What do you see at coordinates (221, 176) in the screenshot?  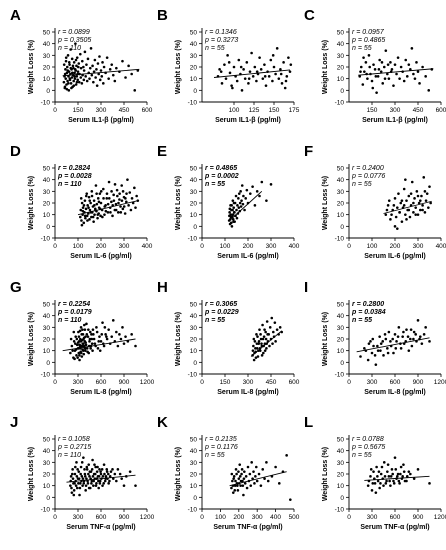 I see `stat-p: p = 0.0002` at bounding box center [221, 176].